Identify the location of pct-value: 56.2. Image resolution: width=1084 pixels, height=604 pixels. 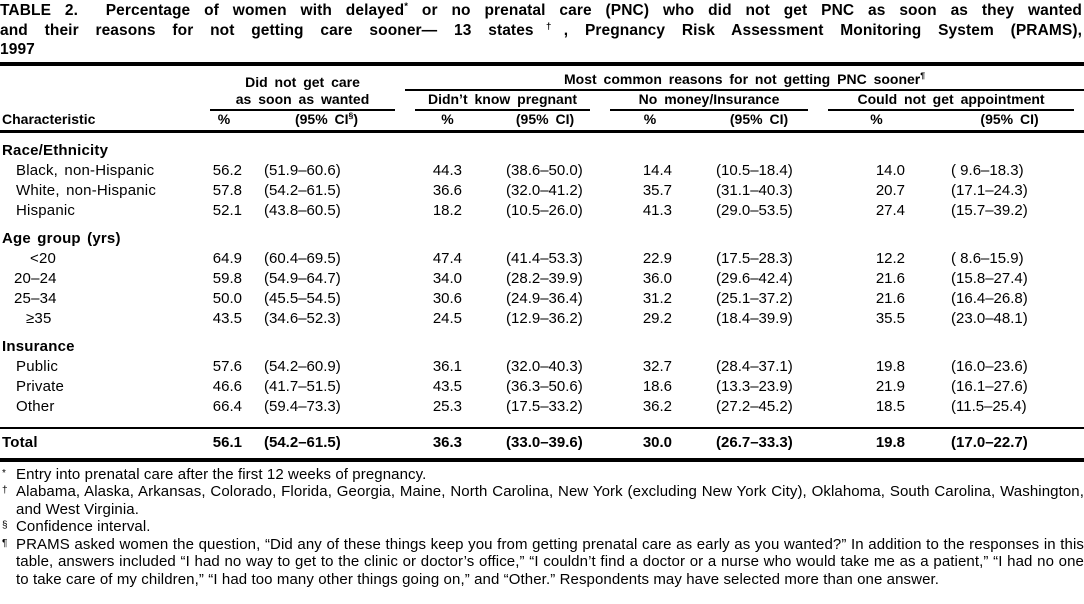
(227, 170).